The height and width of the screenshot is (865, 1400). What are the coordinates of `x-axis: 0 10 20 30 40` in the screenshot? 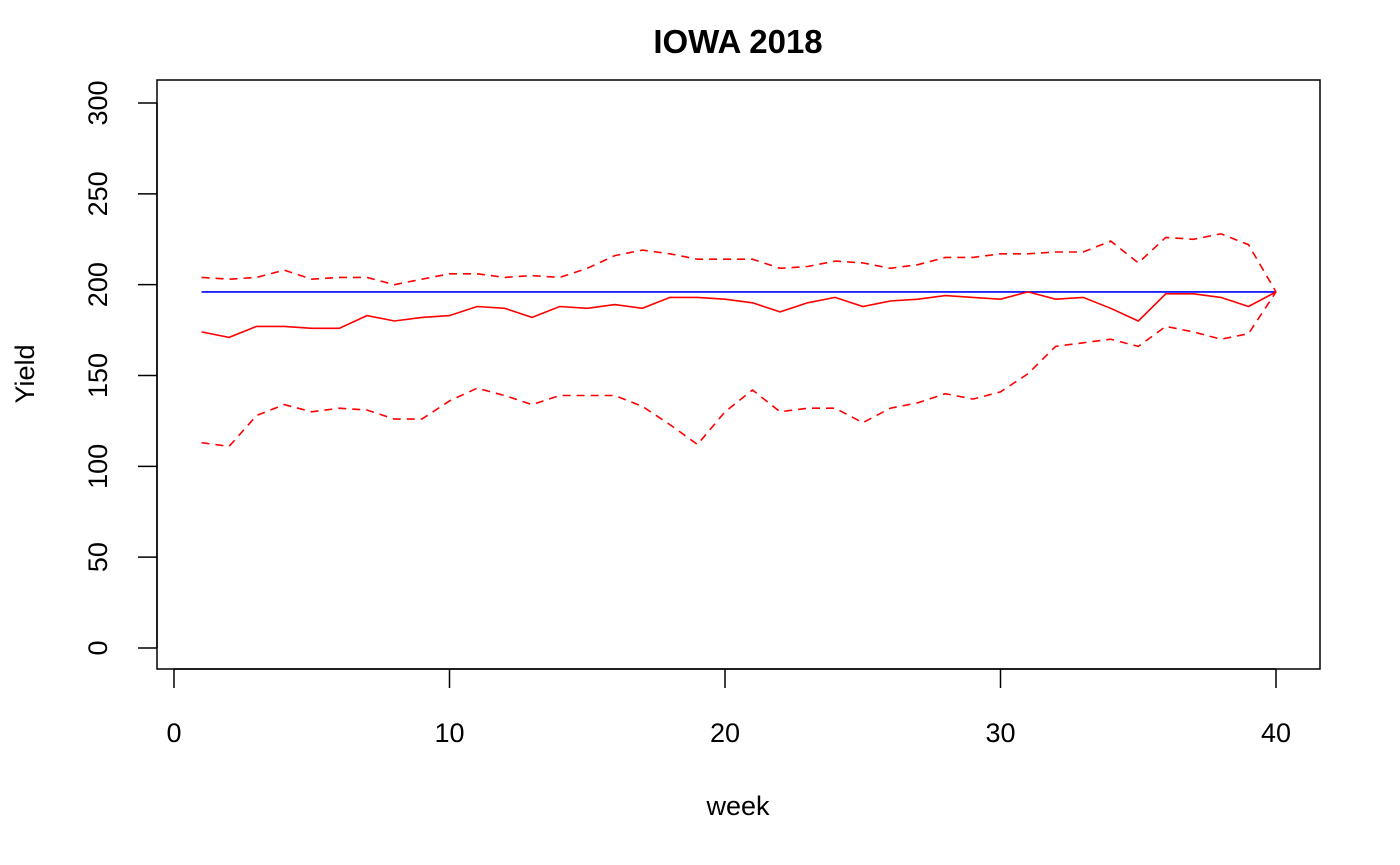 It's located at (728, 708).